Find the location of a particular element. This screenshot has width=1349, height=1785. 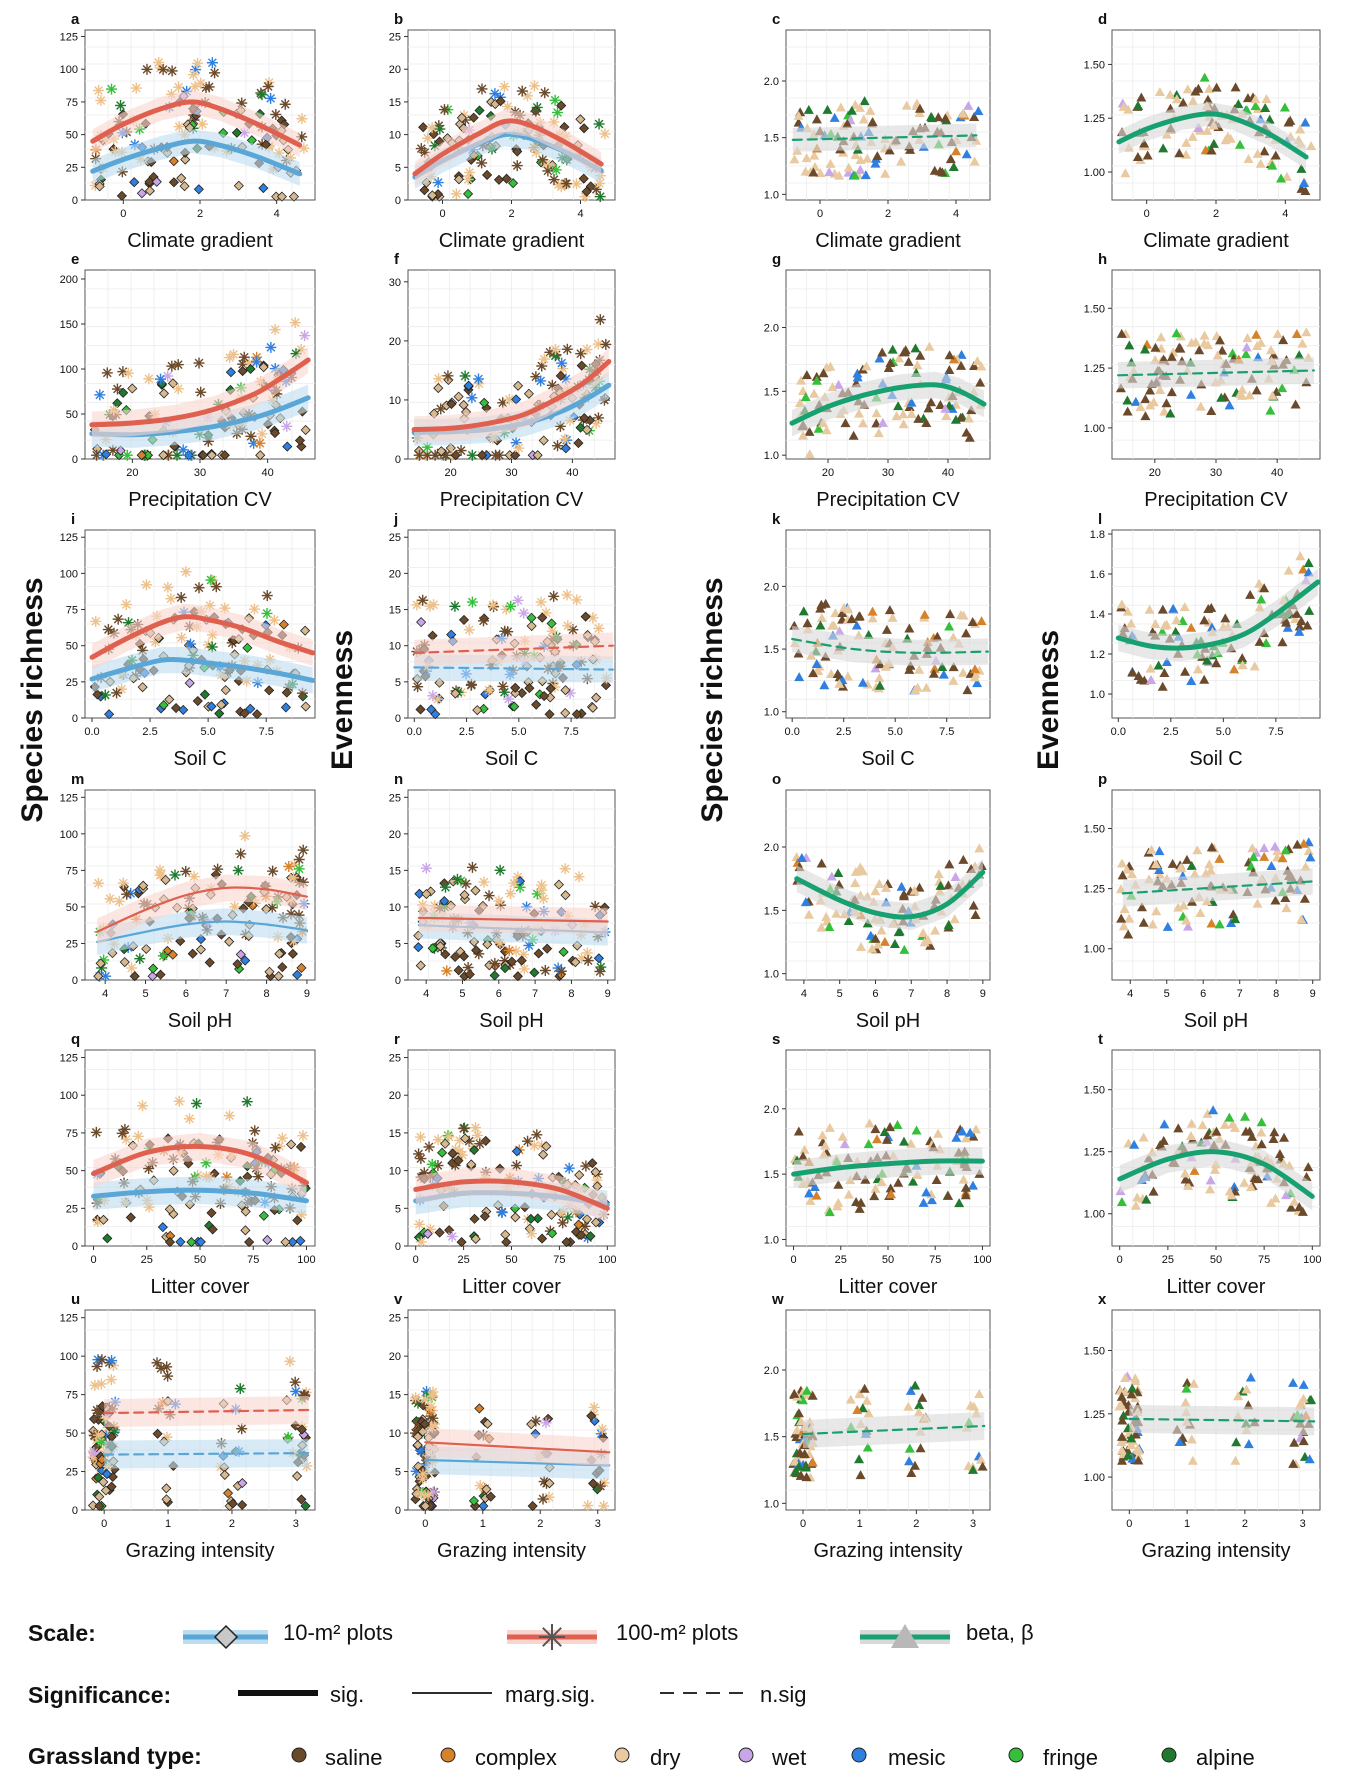

x-tick-label: 5.0 is located at coordinates (207, 732).